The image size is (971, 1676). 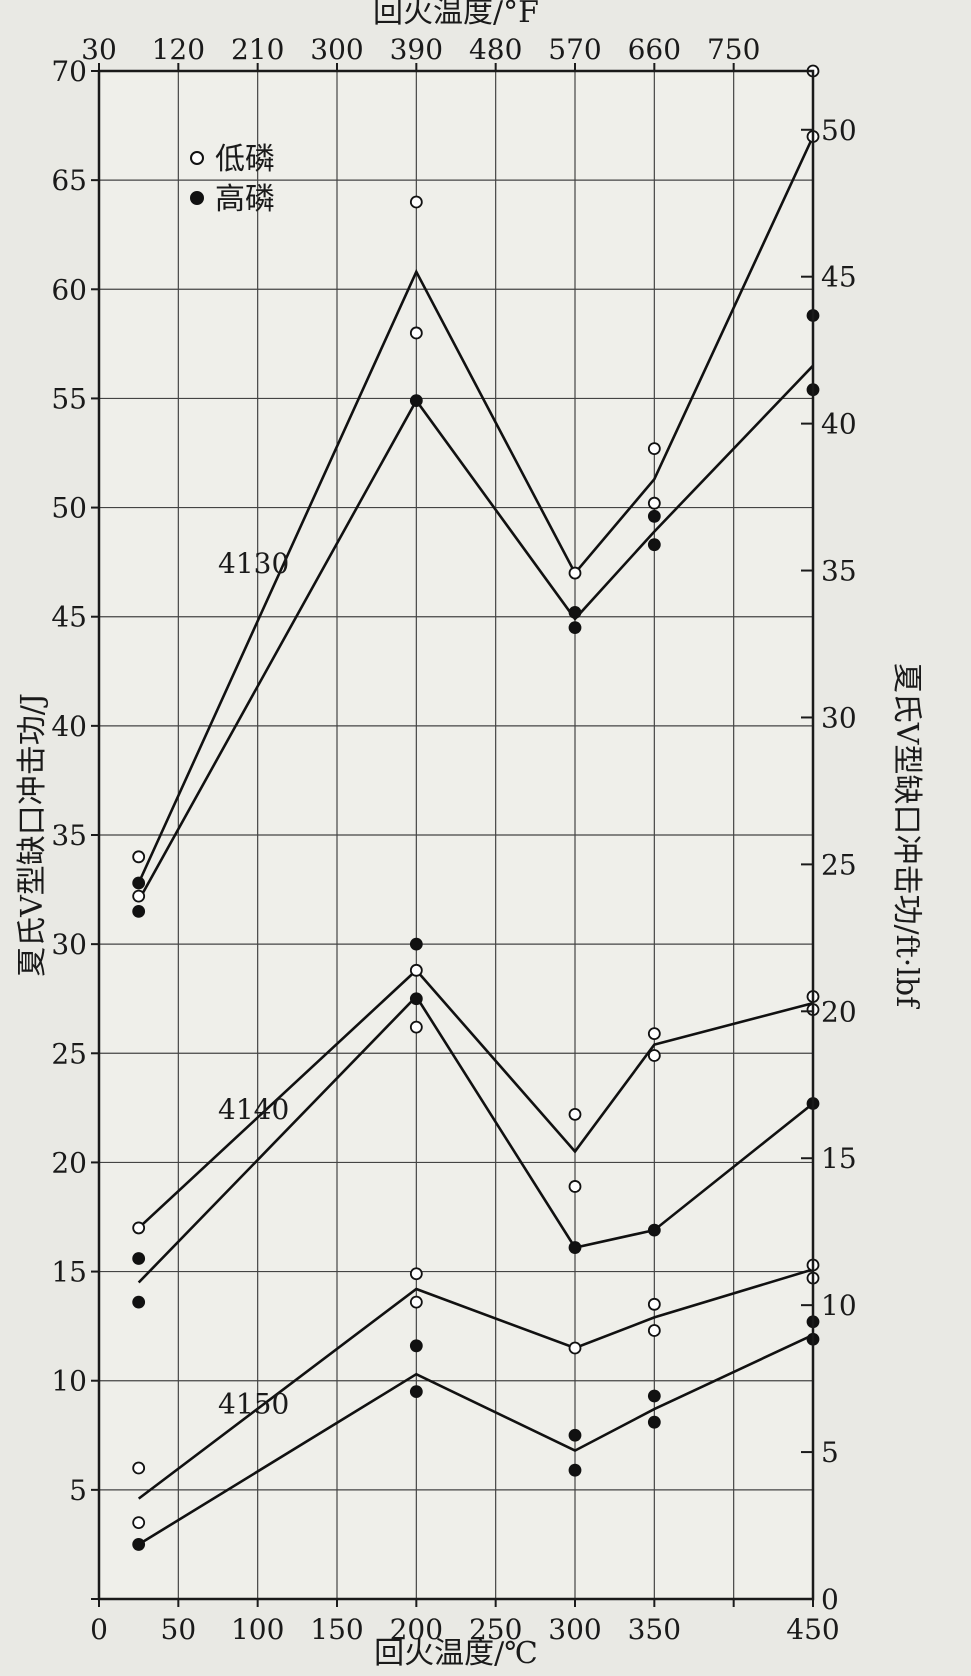 I want to click on y-tick-label: 60, so click(x=69, y=289).